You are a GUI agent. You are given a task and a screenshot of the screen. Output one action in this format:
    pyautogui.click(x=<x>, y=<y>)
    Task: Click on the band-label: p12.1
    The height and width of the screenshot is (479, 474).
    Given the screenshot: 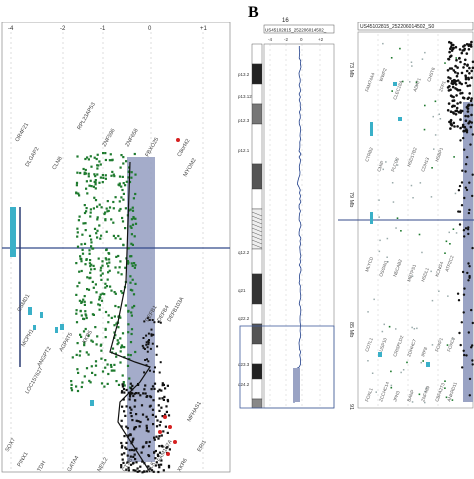 What is the action you would take?
    pyautogui.click(x=244, y=150)
    